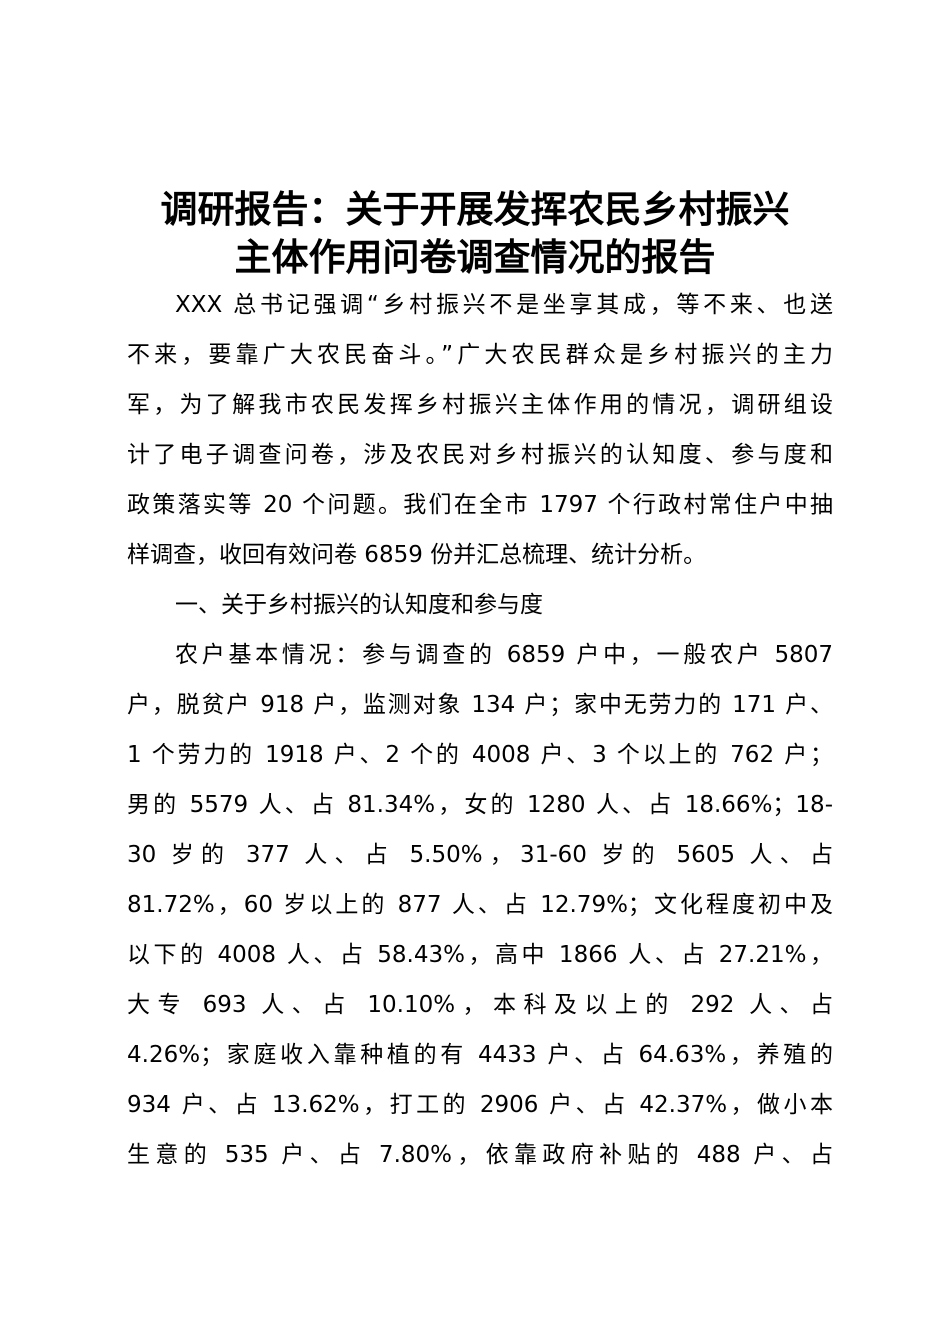 This screenshot has width=950, height=1344. I want to click on text-line: 1 个劳力的 1918 户、2 个的 4008 户、3 个以上的 762 户；, so click(480, 755).